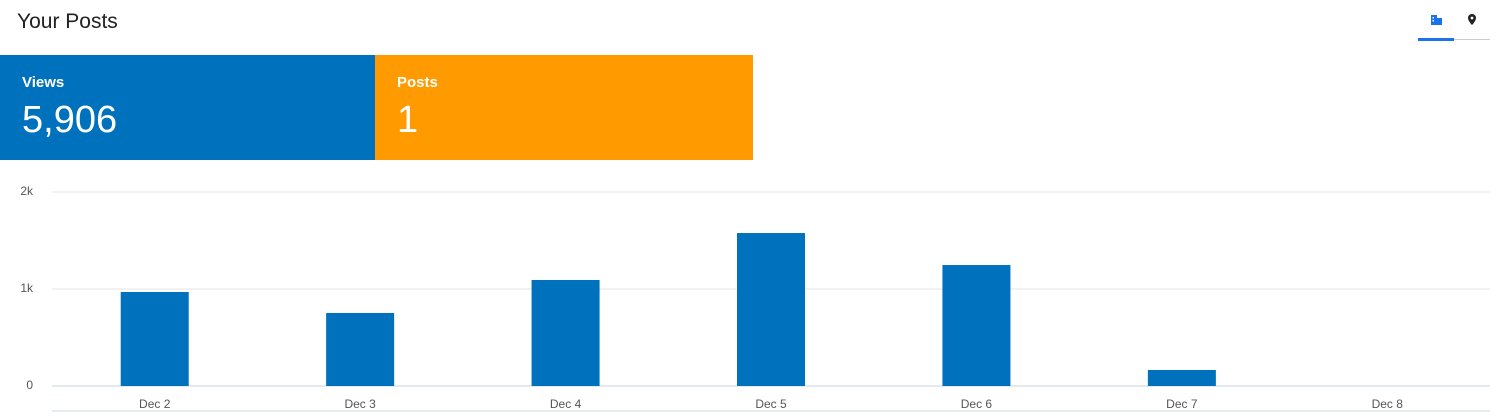 This screenshot has width=1509, height=420. Describe the element at coordinates (27, 191) in the screenshot. I see `y-tick-label: 2k` at that location.